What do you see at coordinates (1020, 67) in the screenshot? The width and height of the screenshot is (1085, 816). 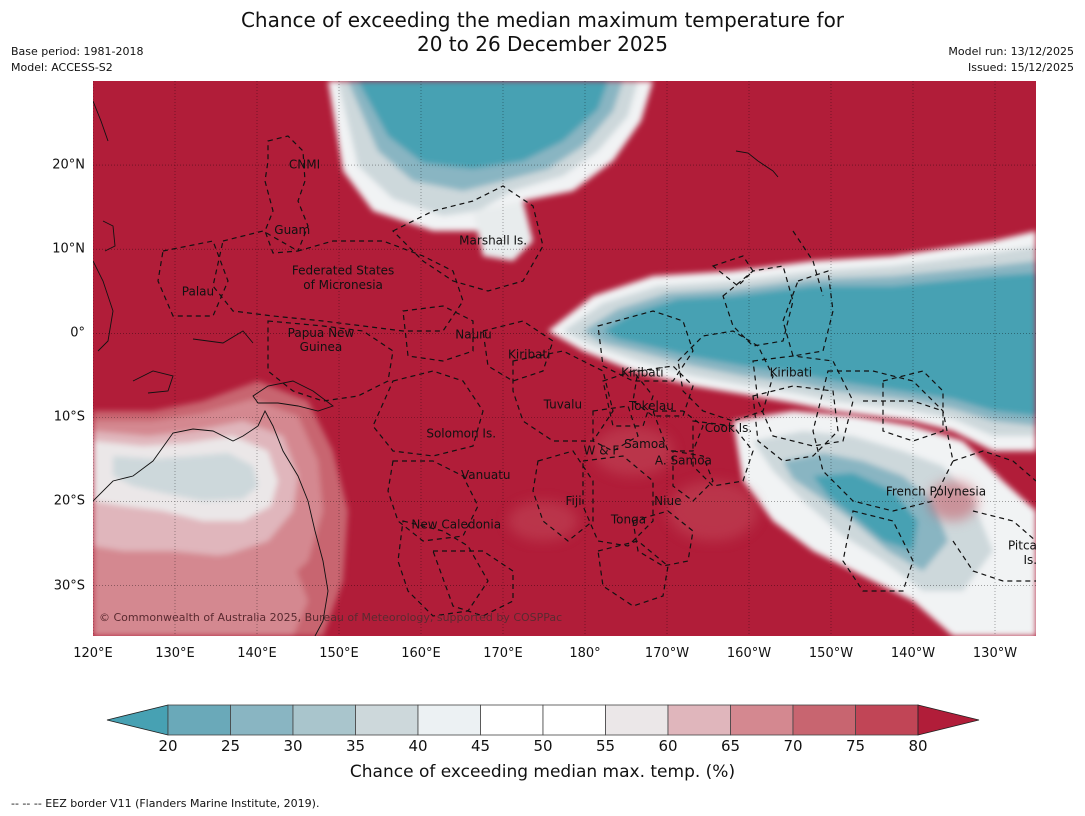 I see `issued-text: Issued: 15/12/2025` at bounding box center [1020, 67].